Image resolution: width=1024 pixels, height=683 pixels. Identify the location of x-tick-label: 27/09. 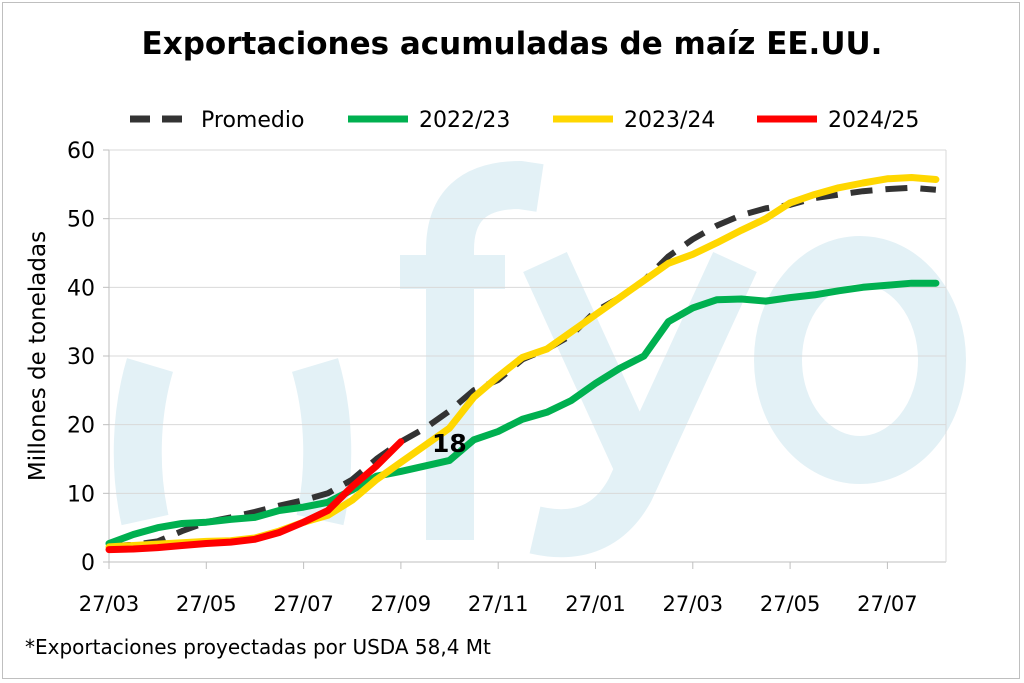
(401, 604).